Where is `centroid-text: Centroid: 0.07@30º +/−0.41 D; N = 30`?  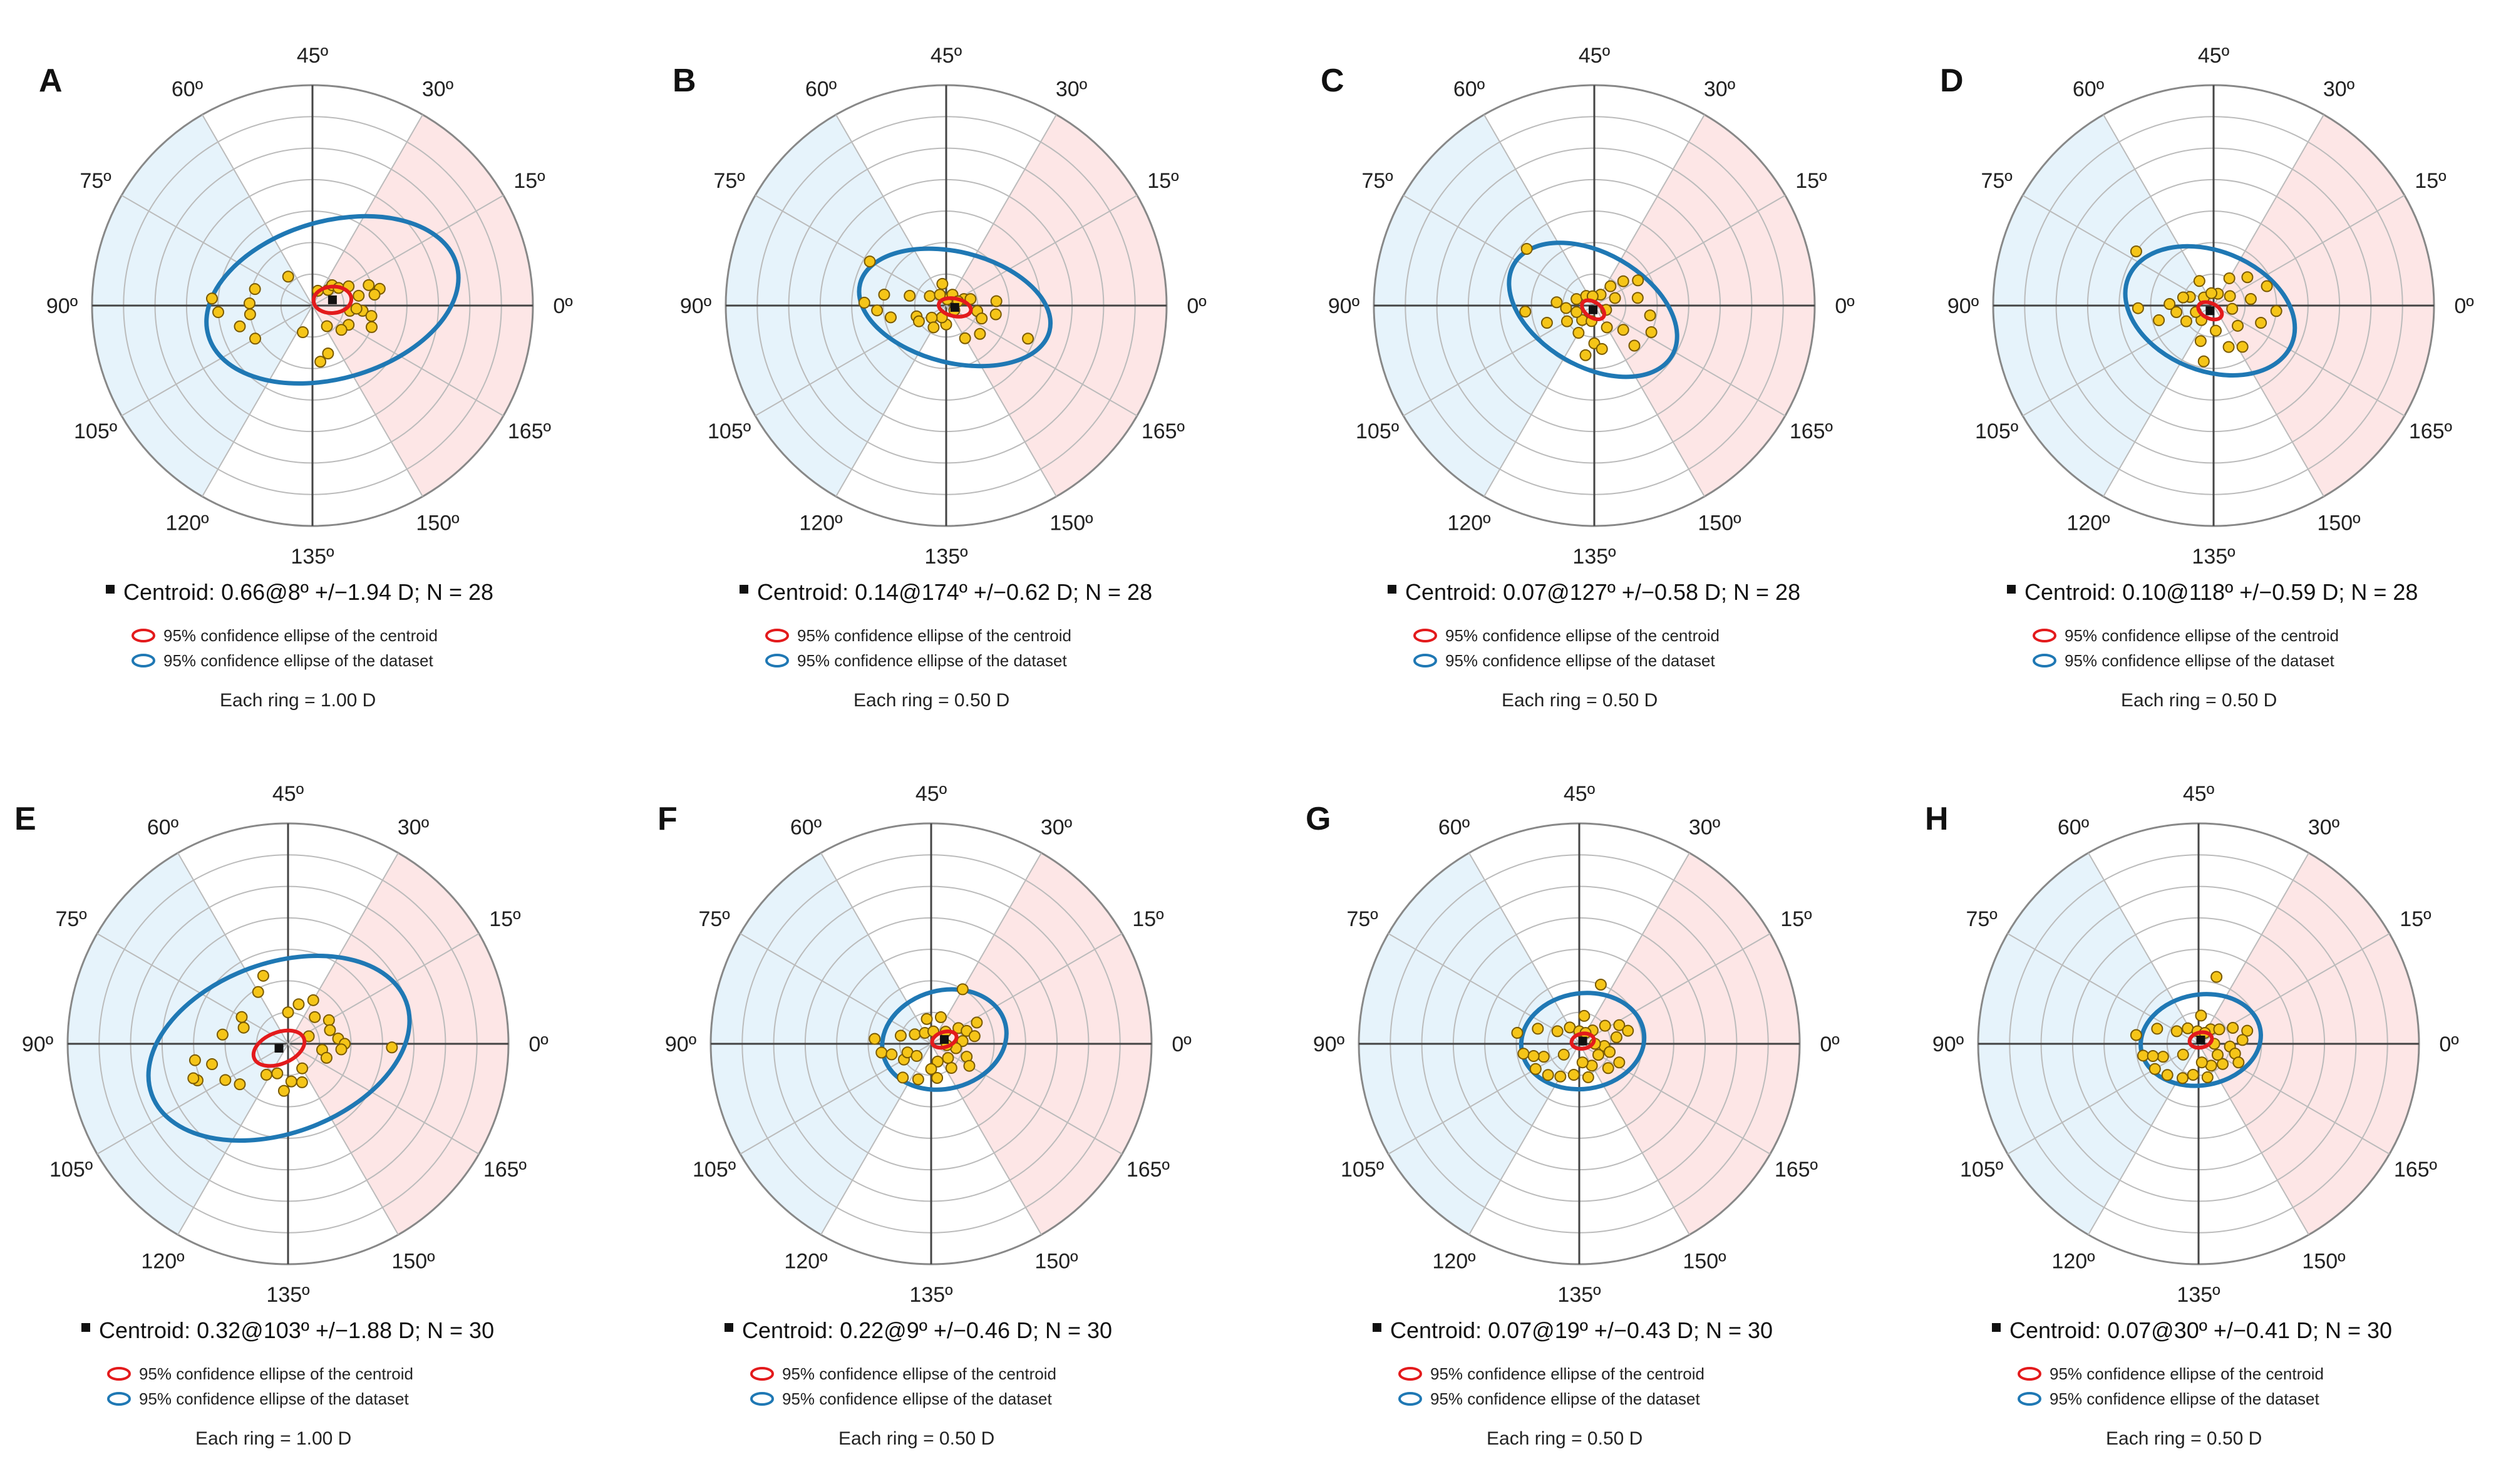
centroid-text: Centroid: 0.07@30º +/−0.41 D; N = 30 is located at coordinates (2200, 1330).